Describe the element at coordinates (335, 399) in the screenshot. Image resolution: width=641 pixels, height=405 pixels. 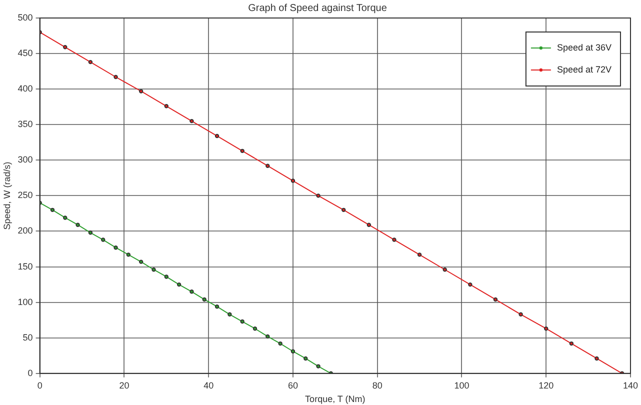
I see `x-axis-title: Torque, T (Nm)` at that location.